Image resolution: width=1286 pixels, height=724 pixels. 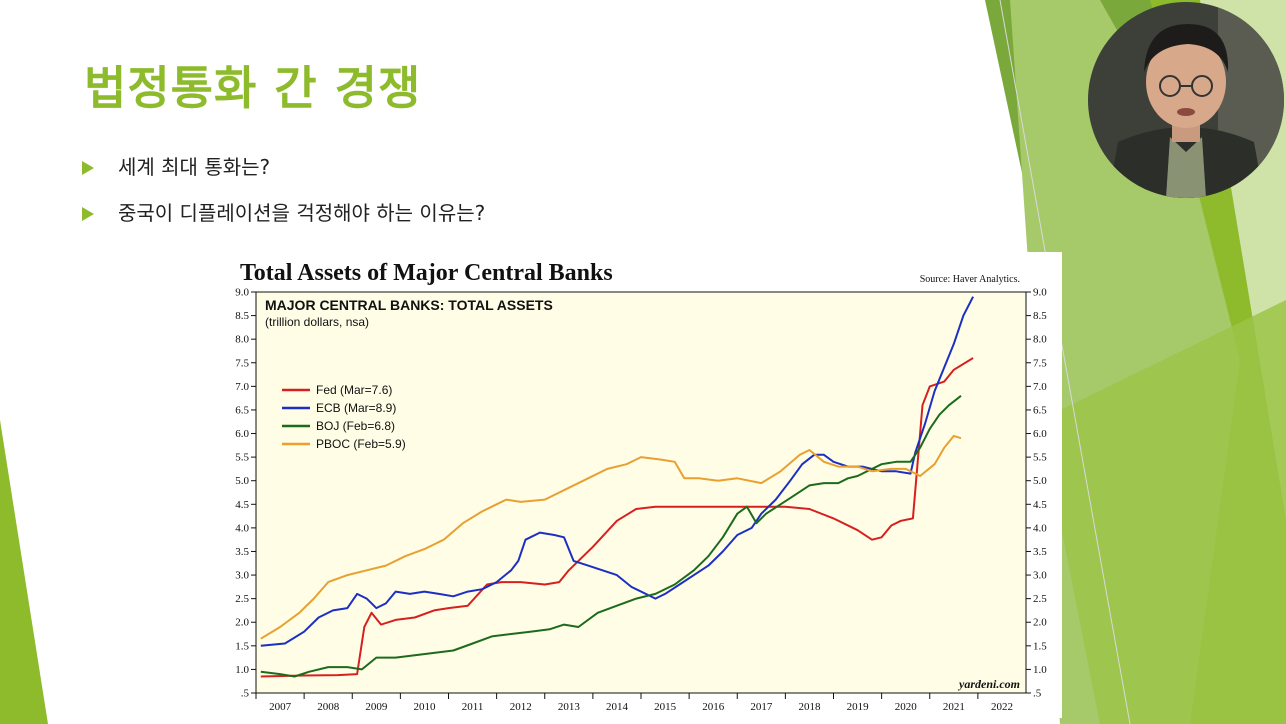 I want to click on y-tick-label: 6.5, so click(x=242, y=410).